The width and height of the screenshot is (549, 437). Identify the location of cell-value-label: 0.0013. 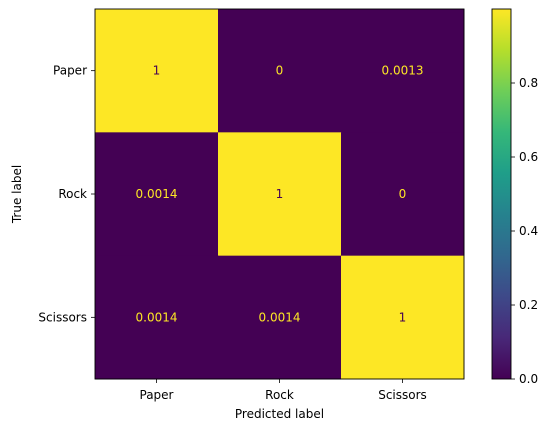
(403, 71).